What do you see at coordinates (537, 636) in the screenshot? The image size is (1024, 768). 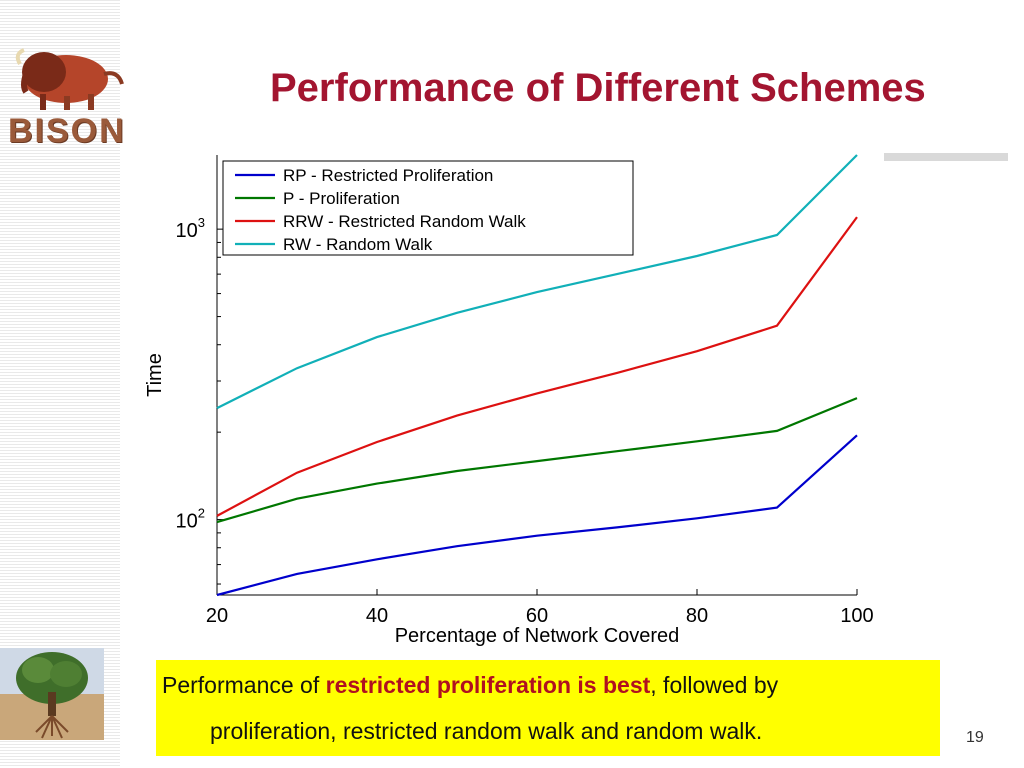 I see `x-axis-label: Percentage of Network Covered` at bounding box center [537, 636].